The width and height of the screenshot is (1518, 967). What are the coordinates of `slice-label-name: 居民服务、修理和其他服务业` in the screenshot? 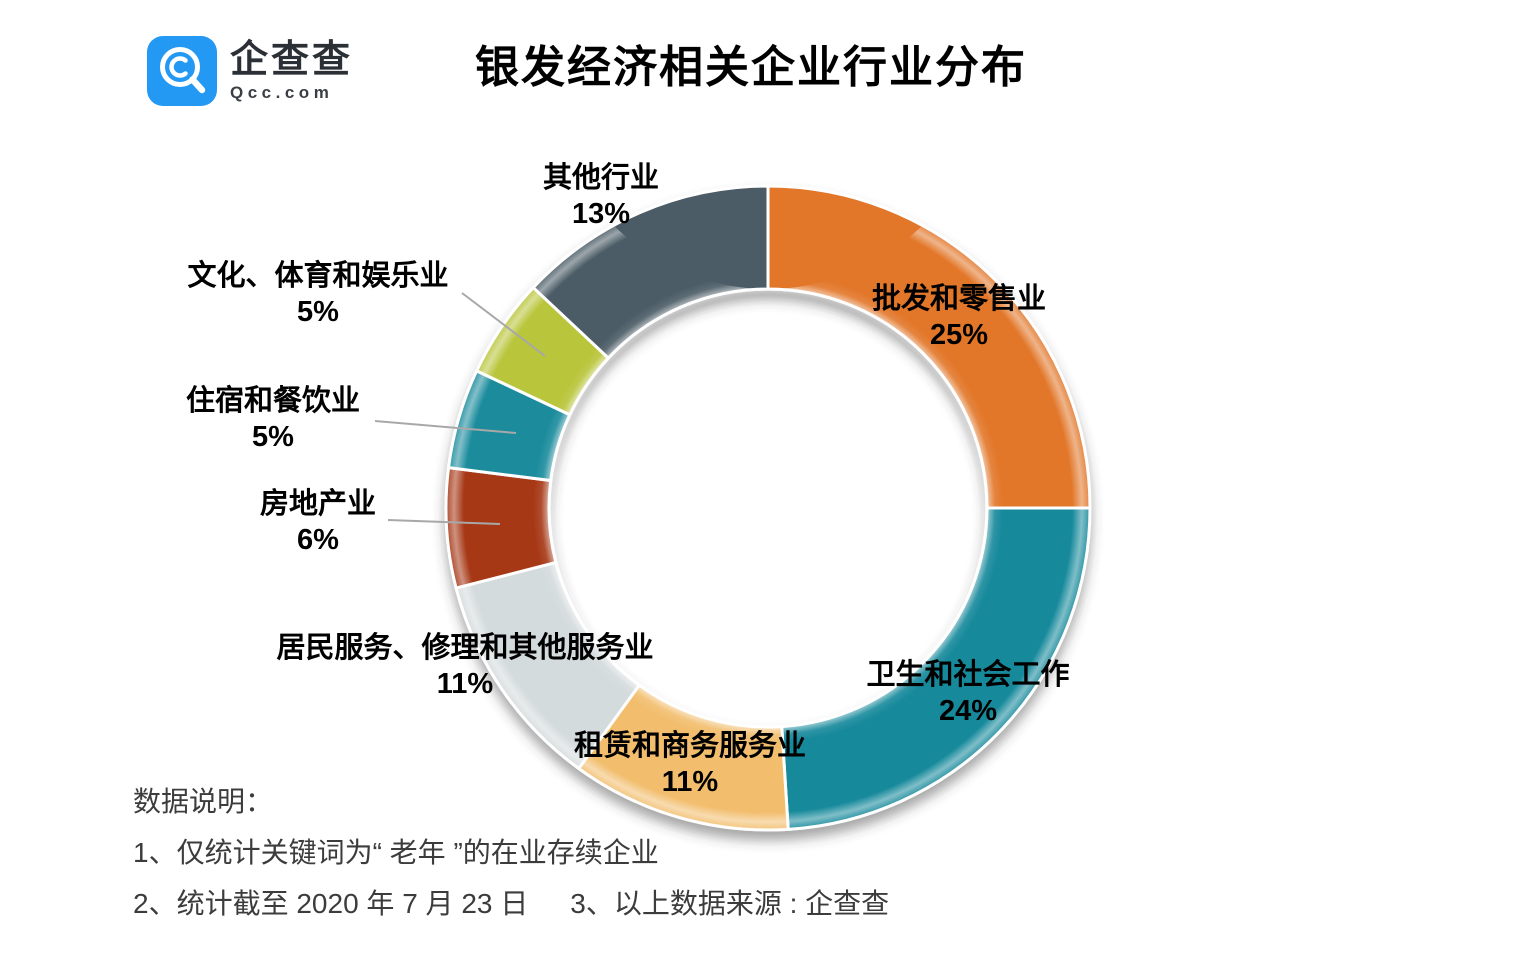 It's located at (465, 648).